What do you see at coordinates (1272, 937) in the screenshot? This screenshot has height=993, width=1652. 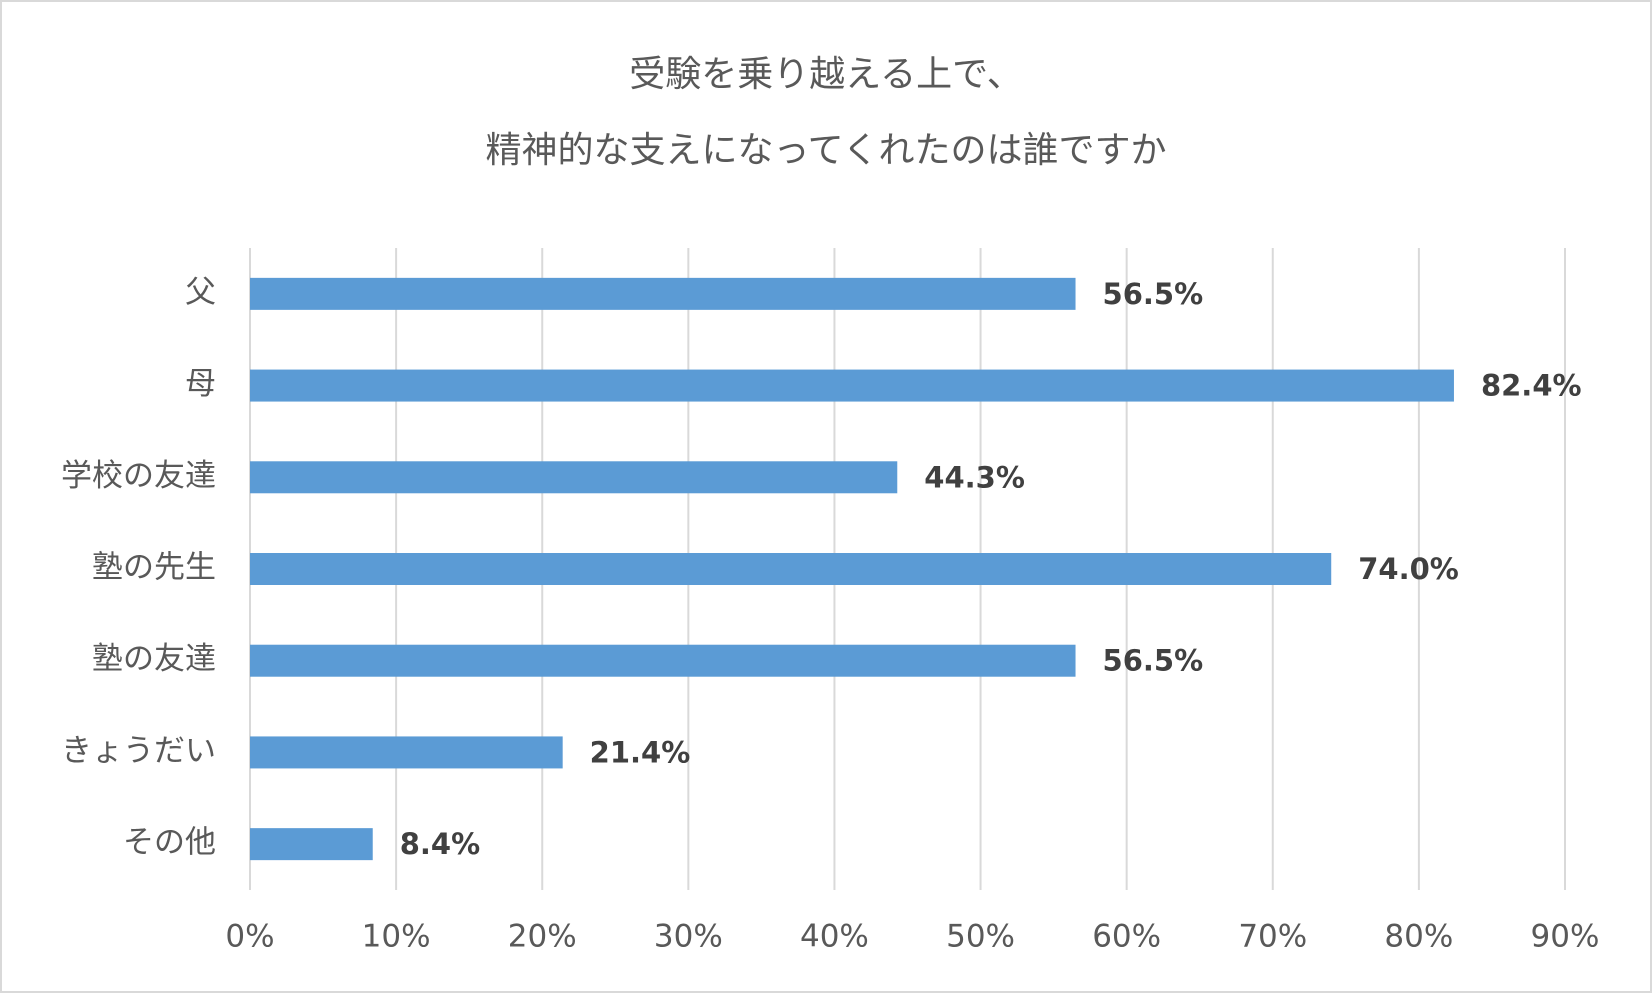 I see `x-tick-label: 70%` at bounding box center [1272, 937].